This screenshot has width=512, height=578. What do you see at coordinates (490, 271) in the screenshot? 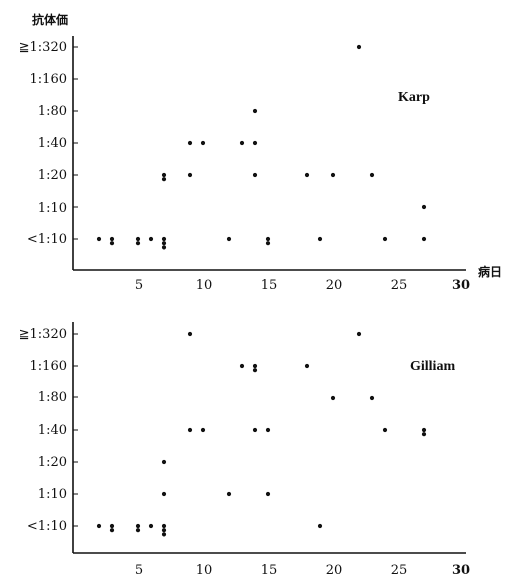
I see `x-axis-title: 病日` at bounding box center [490, 271].